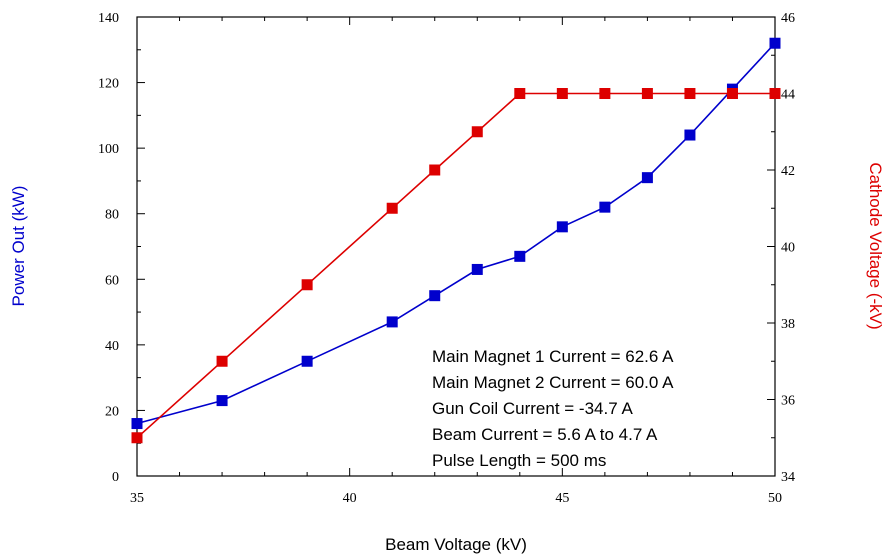 The width and height of the screenshot is (886, 560). Describe the element at coordinates (788, 95) in the screenshot. I see `y2-tick-label: 44` at that location.